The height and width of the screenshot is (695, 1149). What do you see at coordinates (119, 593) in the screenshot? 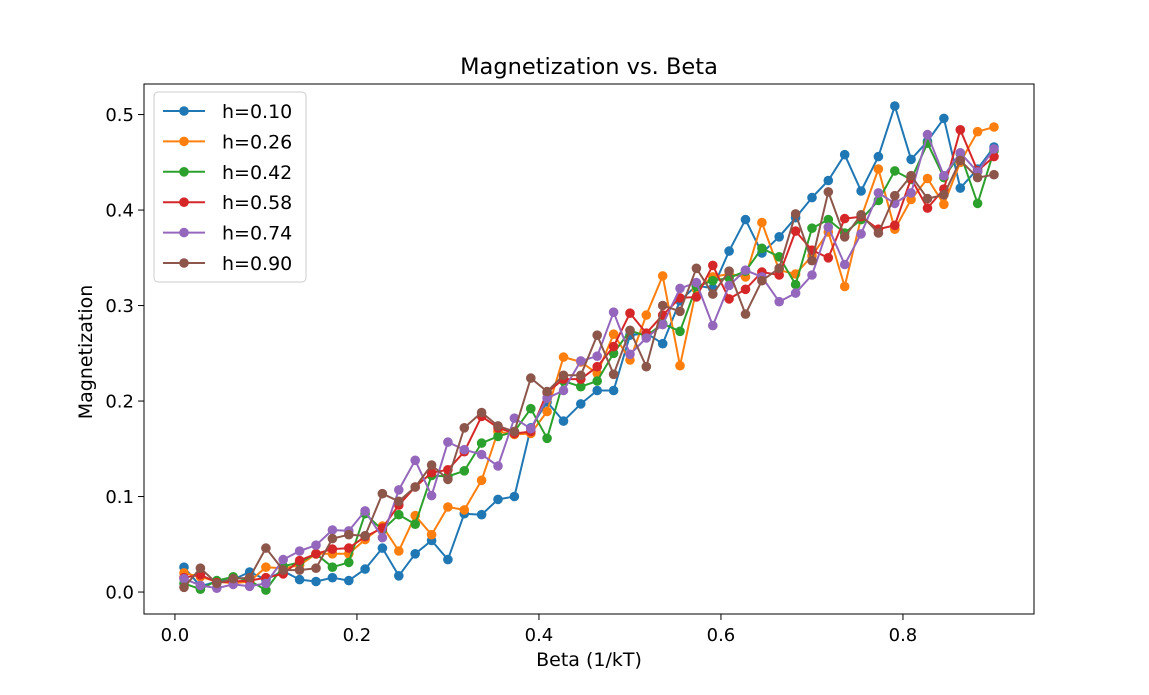
I see `y-tick-label: 0.0` at bounding box center [119, 593].